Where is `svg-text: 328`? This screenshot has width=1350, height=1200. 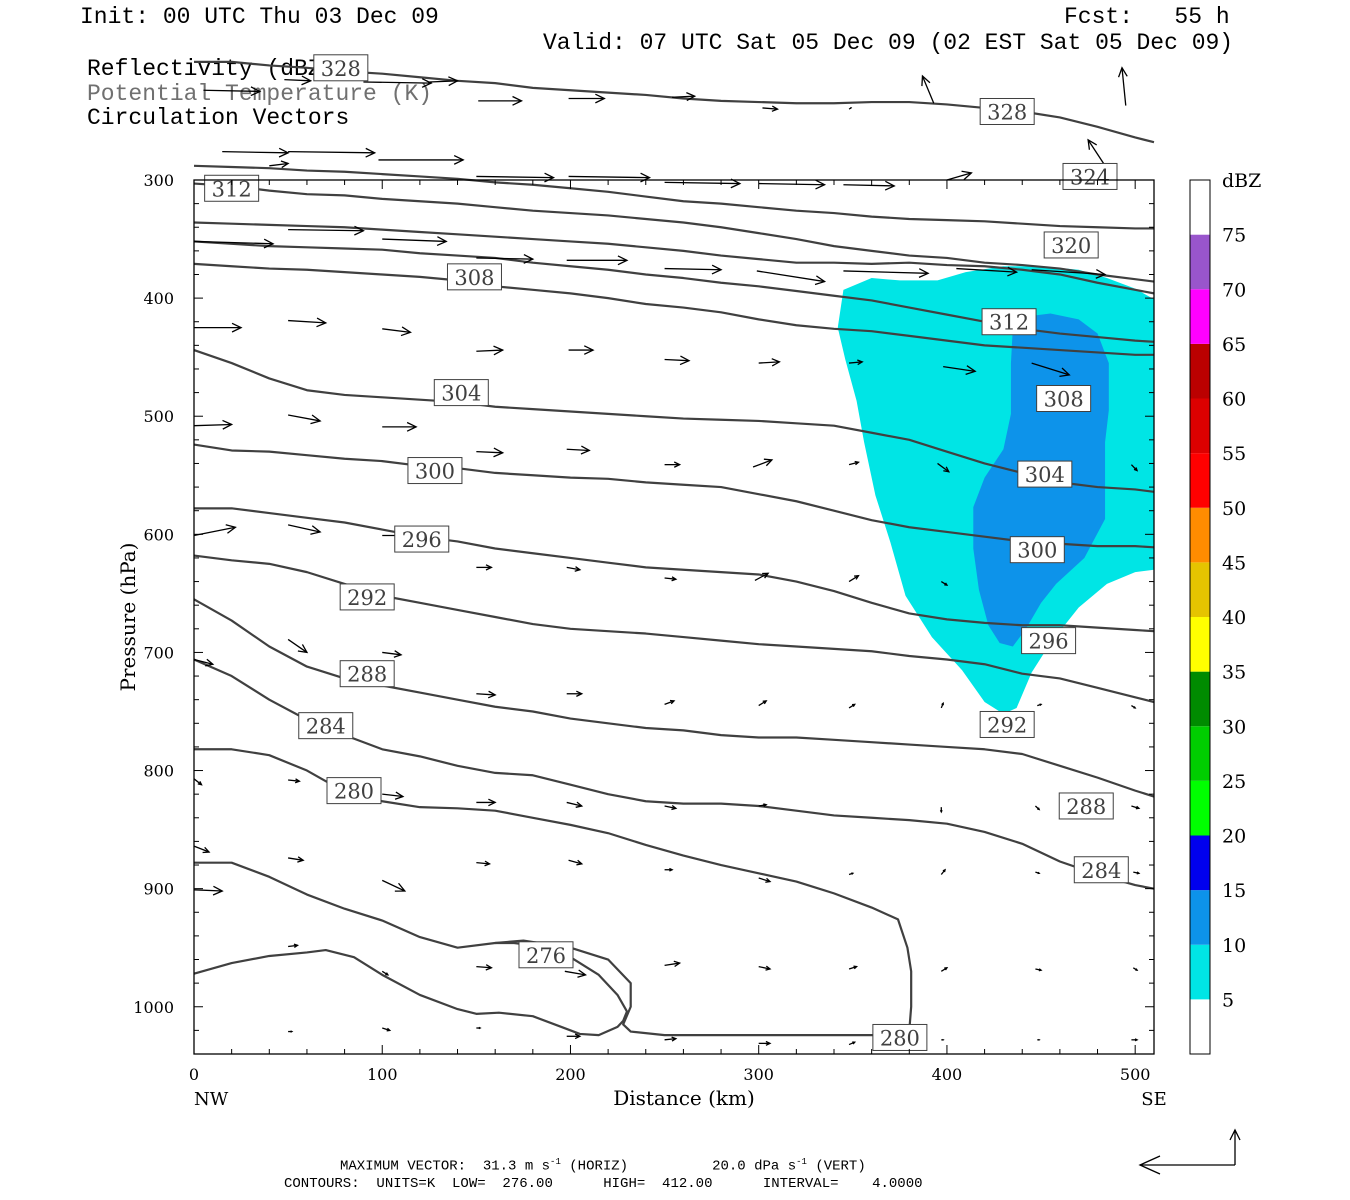
svg-text: 328 is located at coordinates (341, 69).